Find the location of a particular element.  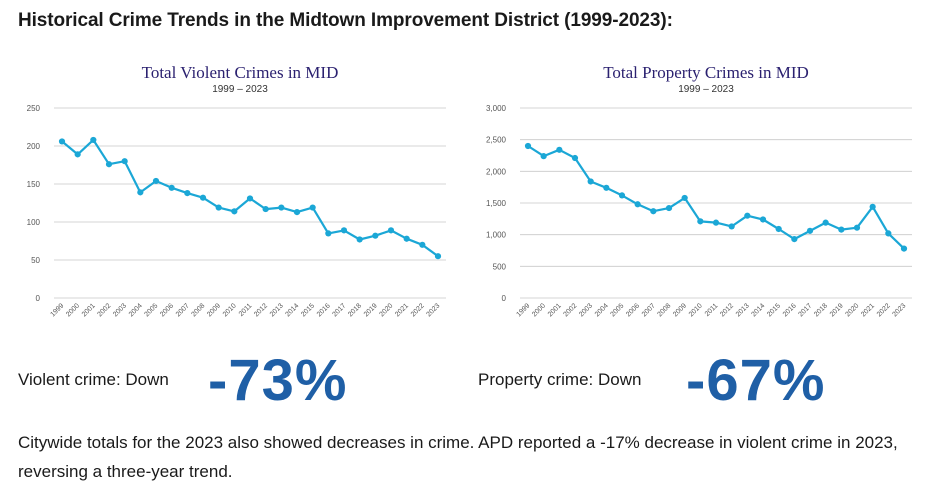

property-x-tick-label: 2010 is located at coordinates (696, 310).